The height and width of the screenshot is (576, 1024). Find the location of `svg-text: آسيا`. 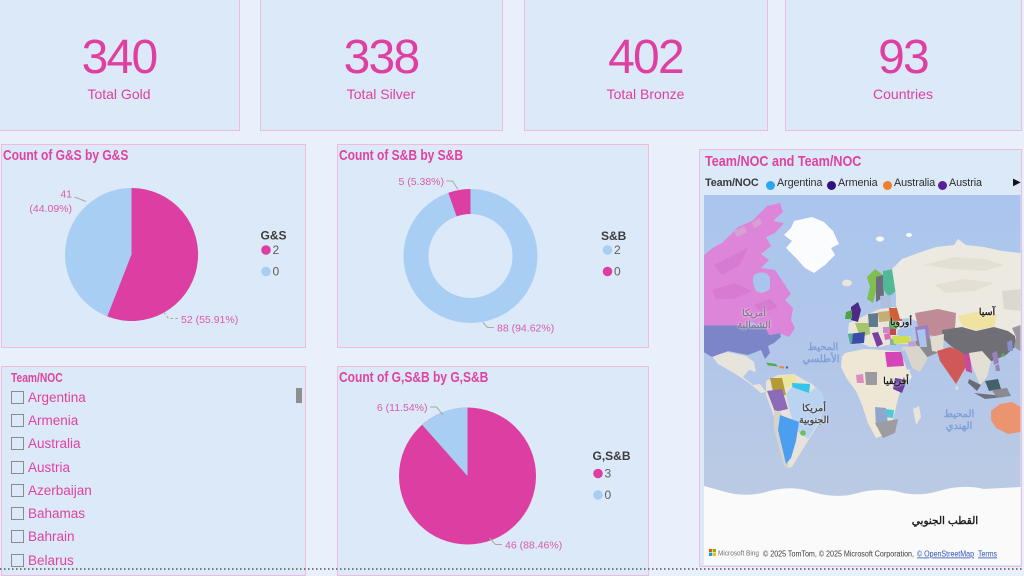

svg-text: آسيا is located at coordinates (988, 311).